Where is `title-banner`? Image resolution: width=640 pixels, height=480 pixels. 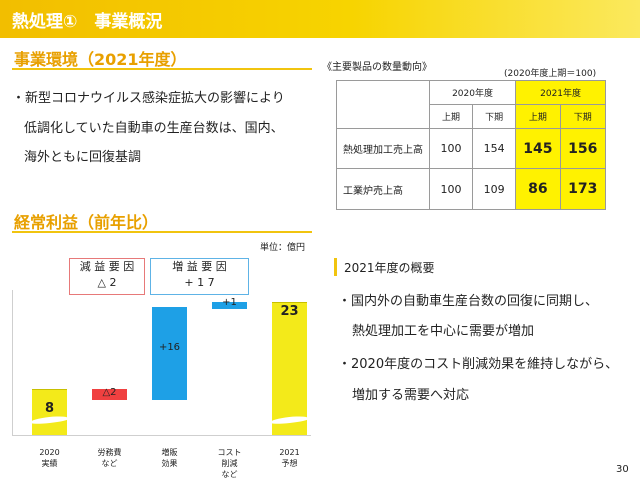 title-banner is located at coordinates (320, 19).